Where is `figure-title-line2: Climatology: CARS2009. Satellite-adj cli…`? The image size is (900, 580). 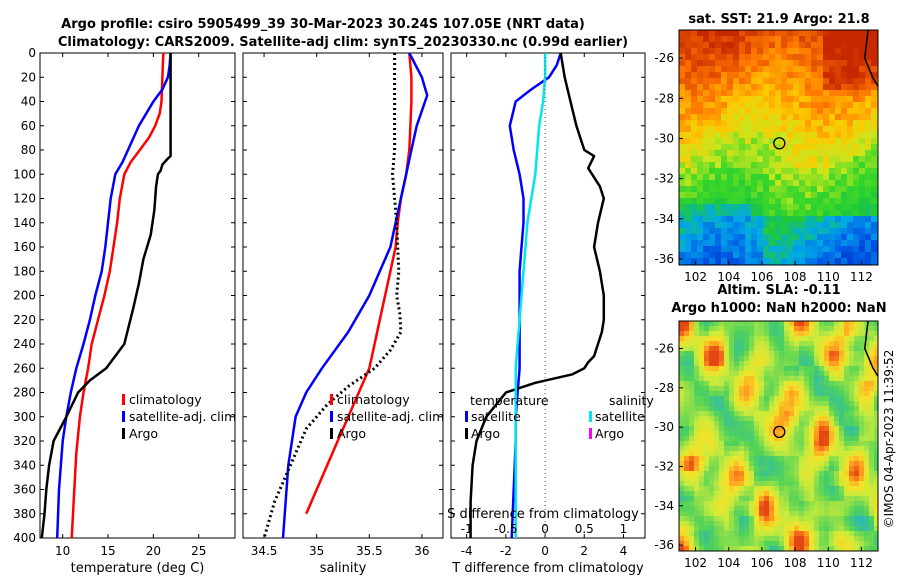
figure-title-line2: Climatology: CARS2009. Satellite-adj cli… is located at coordinates (343, 42).